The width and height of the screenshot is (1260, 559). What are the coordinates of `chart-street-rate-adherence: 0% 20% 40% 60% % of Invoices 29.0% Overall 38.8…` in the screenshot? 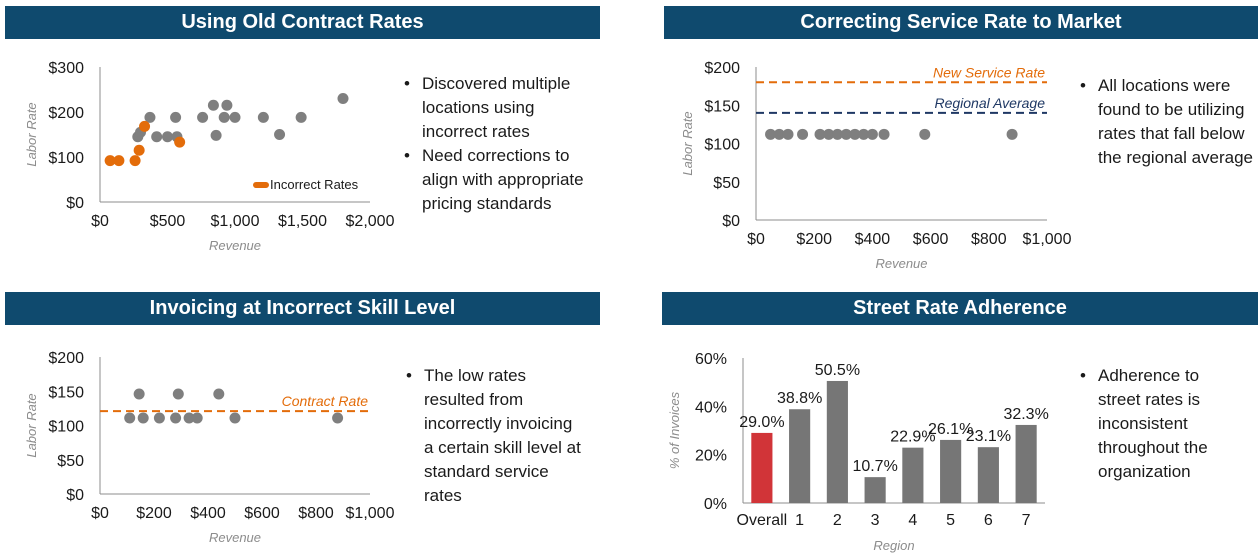 It's located at (858, 452).